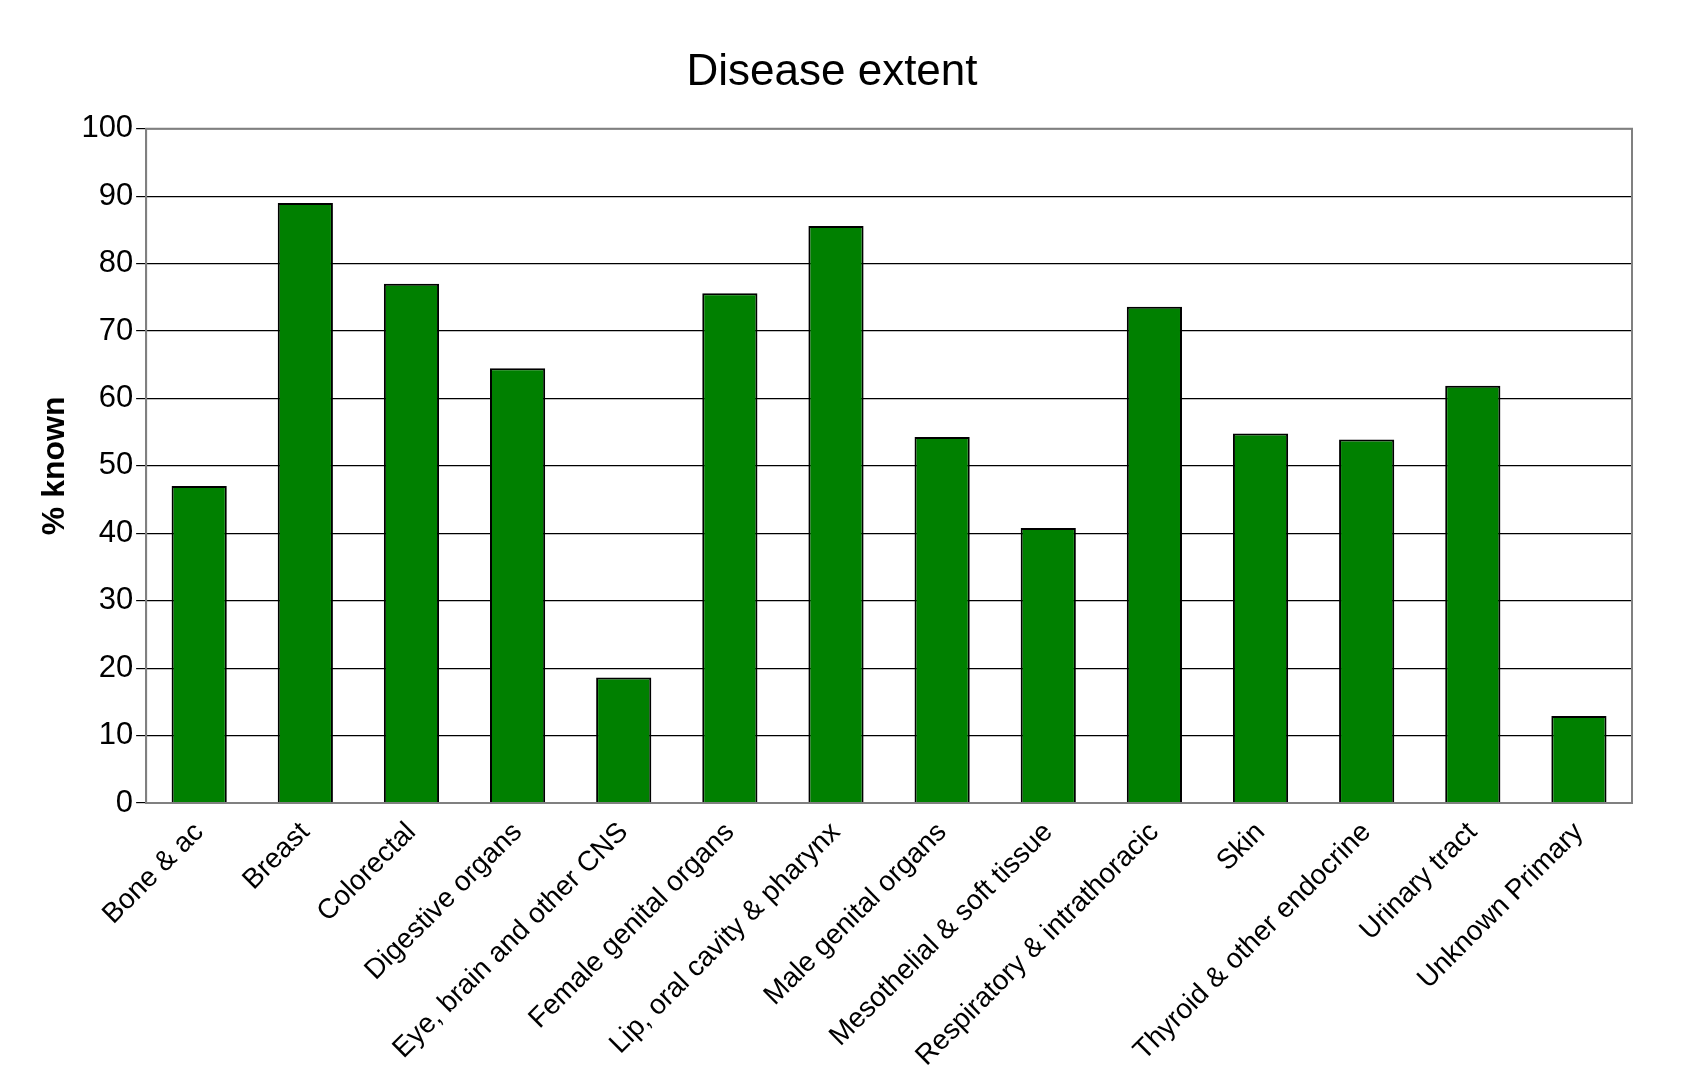  What do you see at coordinates (116, 666) in the screenshot?
I see `y-tick-label: 20` at bounding box center [116, 666].